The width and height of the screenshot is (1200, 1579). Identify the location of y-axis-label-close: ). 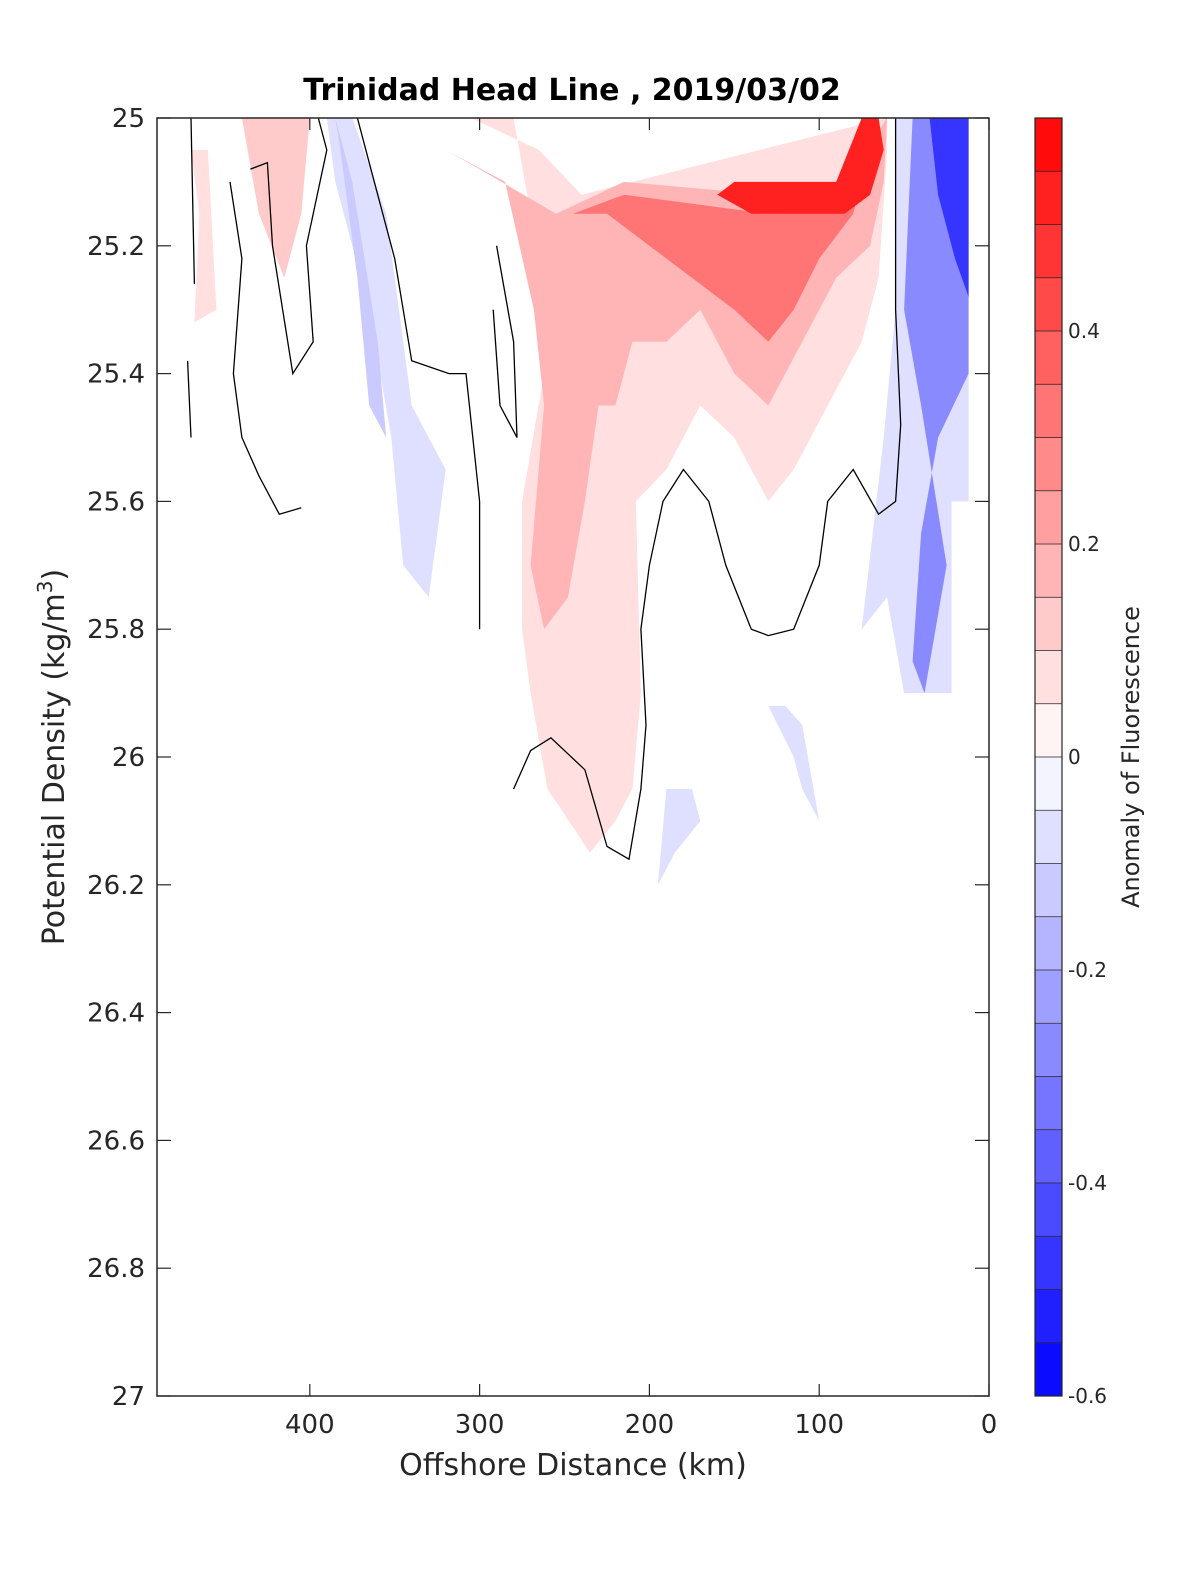
(54, 575).